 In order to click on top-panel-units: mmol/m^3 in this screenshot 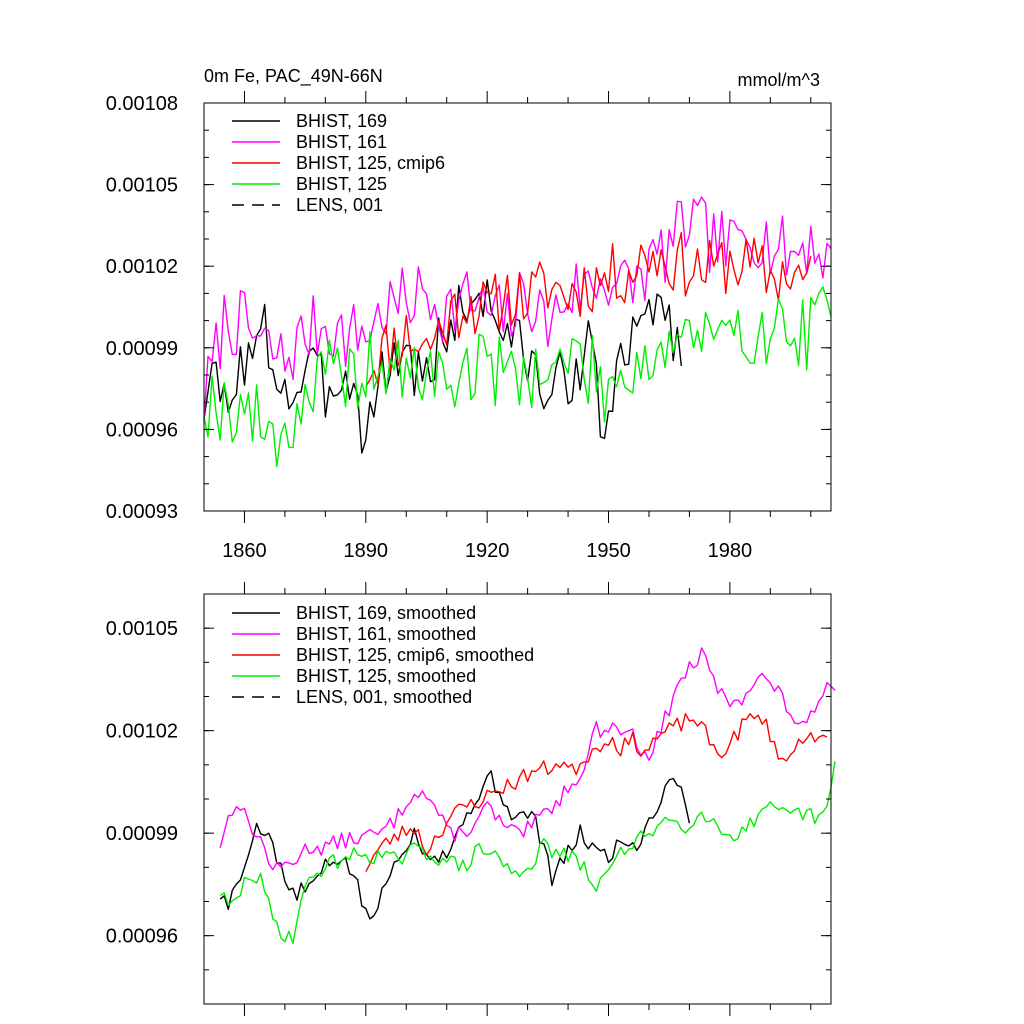, I will do `click(779, 80)`.